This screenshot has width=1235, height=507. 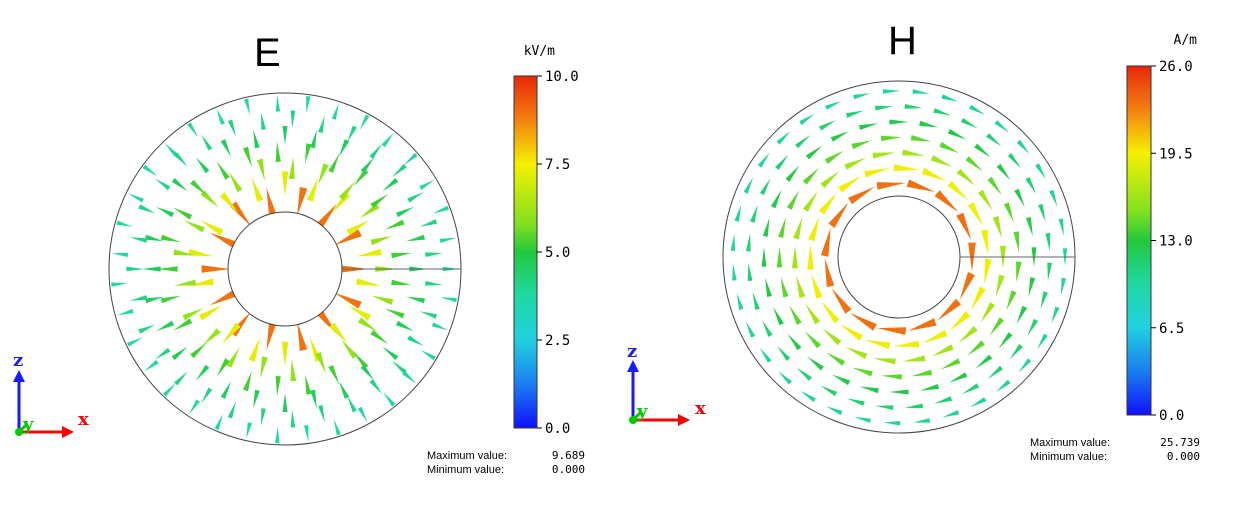 I want to click on x-axis-label: x, so click(x=700, y=408).